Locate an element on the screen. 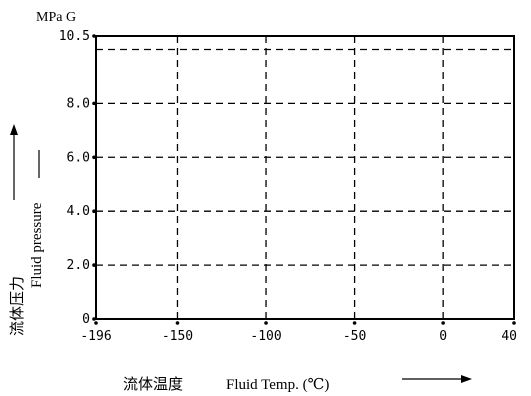  x-tick-label-4: 0 is located at coordinates (443, 336).